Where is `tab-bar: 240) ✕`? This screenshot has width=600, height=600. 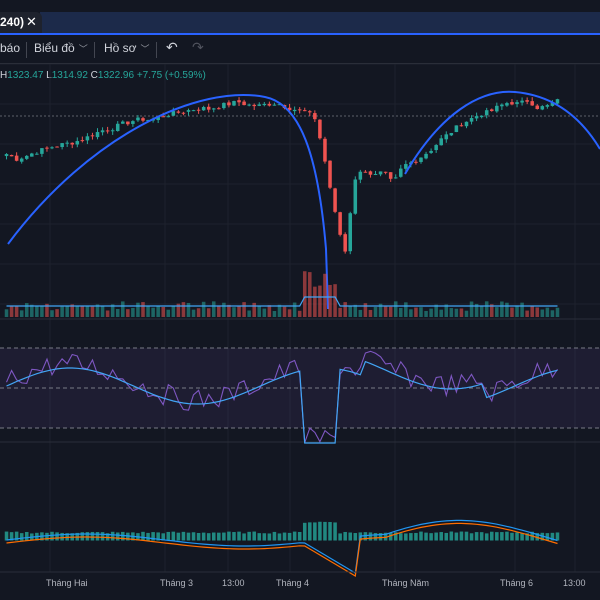 tab-bar: 240) ✕ is located at coordinates (300, 17).